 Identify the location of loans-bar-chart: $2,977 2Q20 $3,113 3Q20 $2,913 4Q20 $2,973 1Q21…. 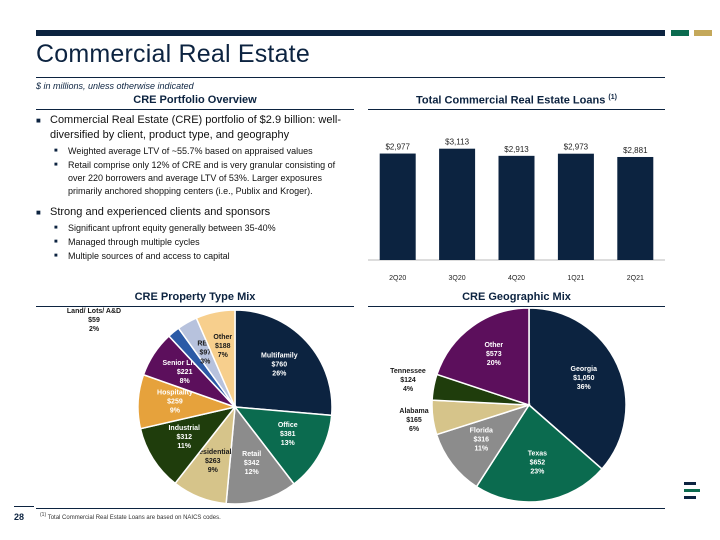
(516, 210).